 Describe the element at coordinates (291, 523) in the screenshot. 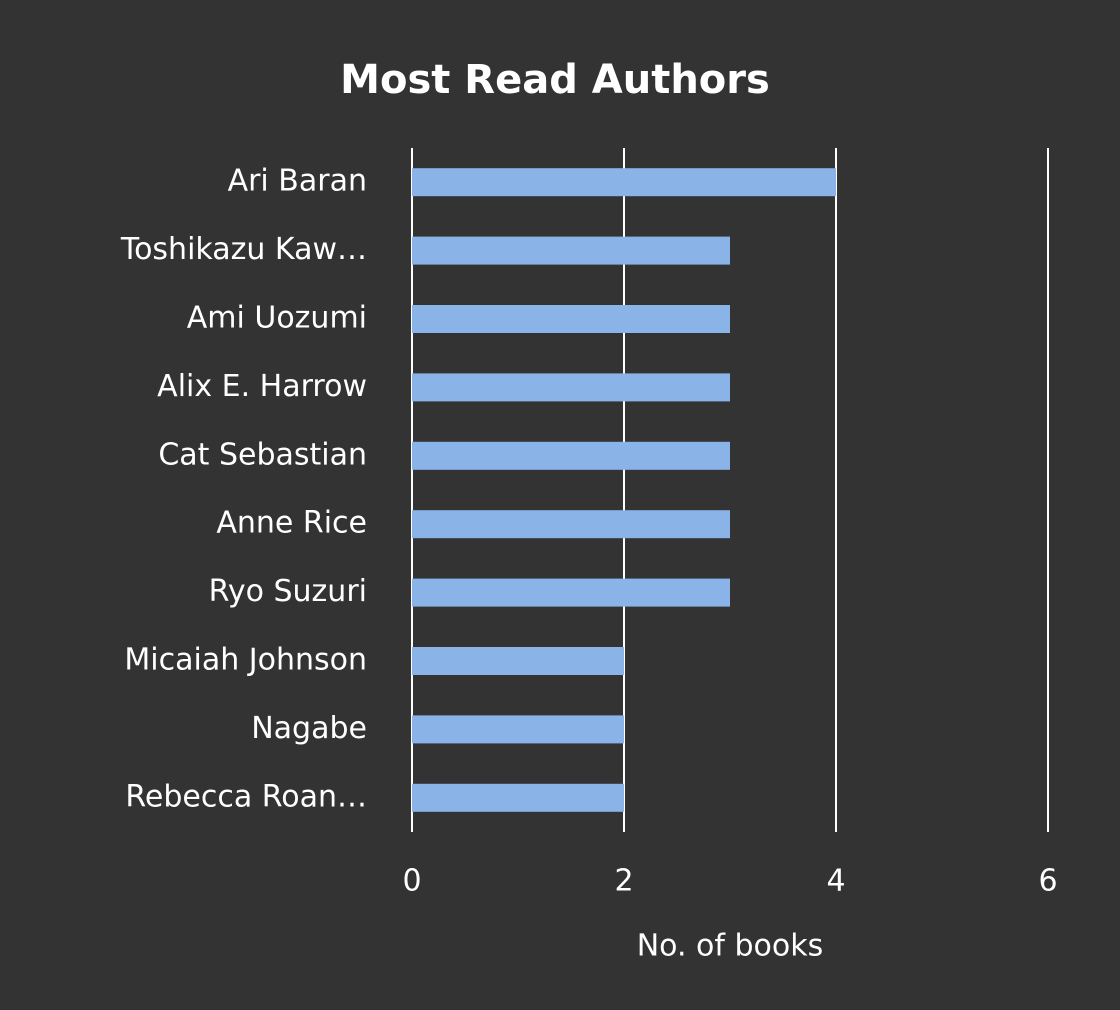

I see `y-tick-label: Anne Rice` at that location.